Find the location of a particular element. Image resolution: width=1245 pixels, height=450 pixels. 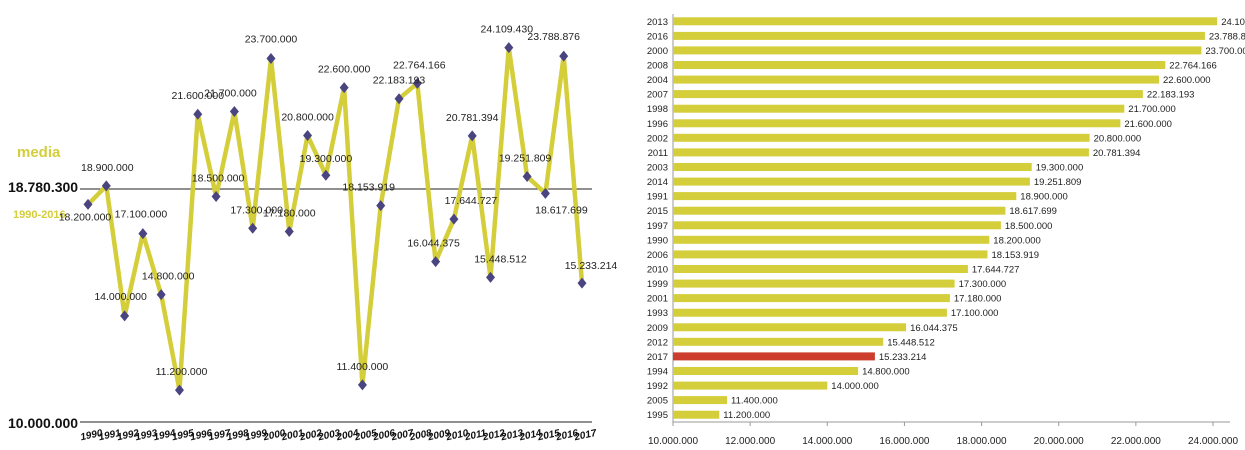

data-label: 22.183.193 is located at coordinates (399, 81).